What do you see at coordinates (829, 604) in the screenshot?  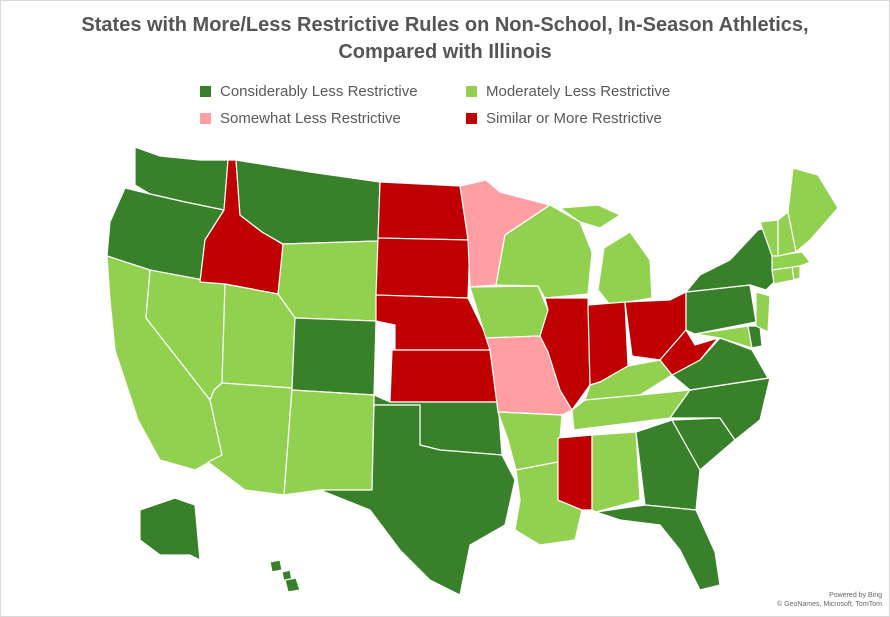 I see `attribution-line-2: © GeoNames, Microsoft, TomTom` at bounding box center [829, 604].